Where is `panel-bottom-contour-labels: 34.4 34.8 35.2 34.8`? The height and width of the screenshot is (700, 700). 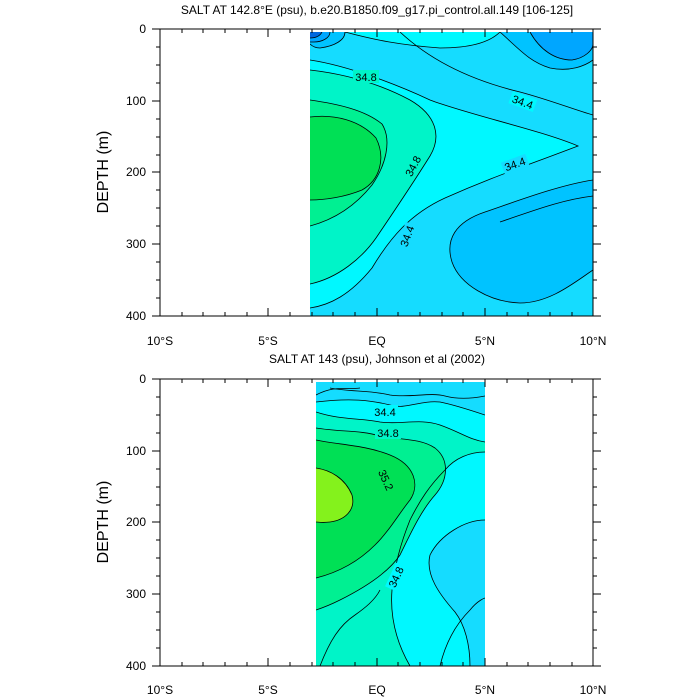 panel-bottom-contour-labels: 34.4 34.8 35.2 34.8 is located at coordinates (390, 498).